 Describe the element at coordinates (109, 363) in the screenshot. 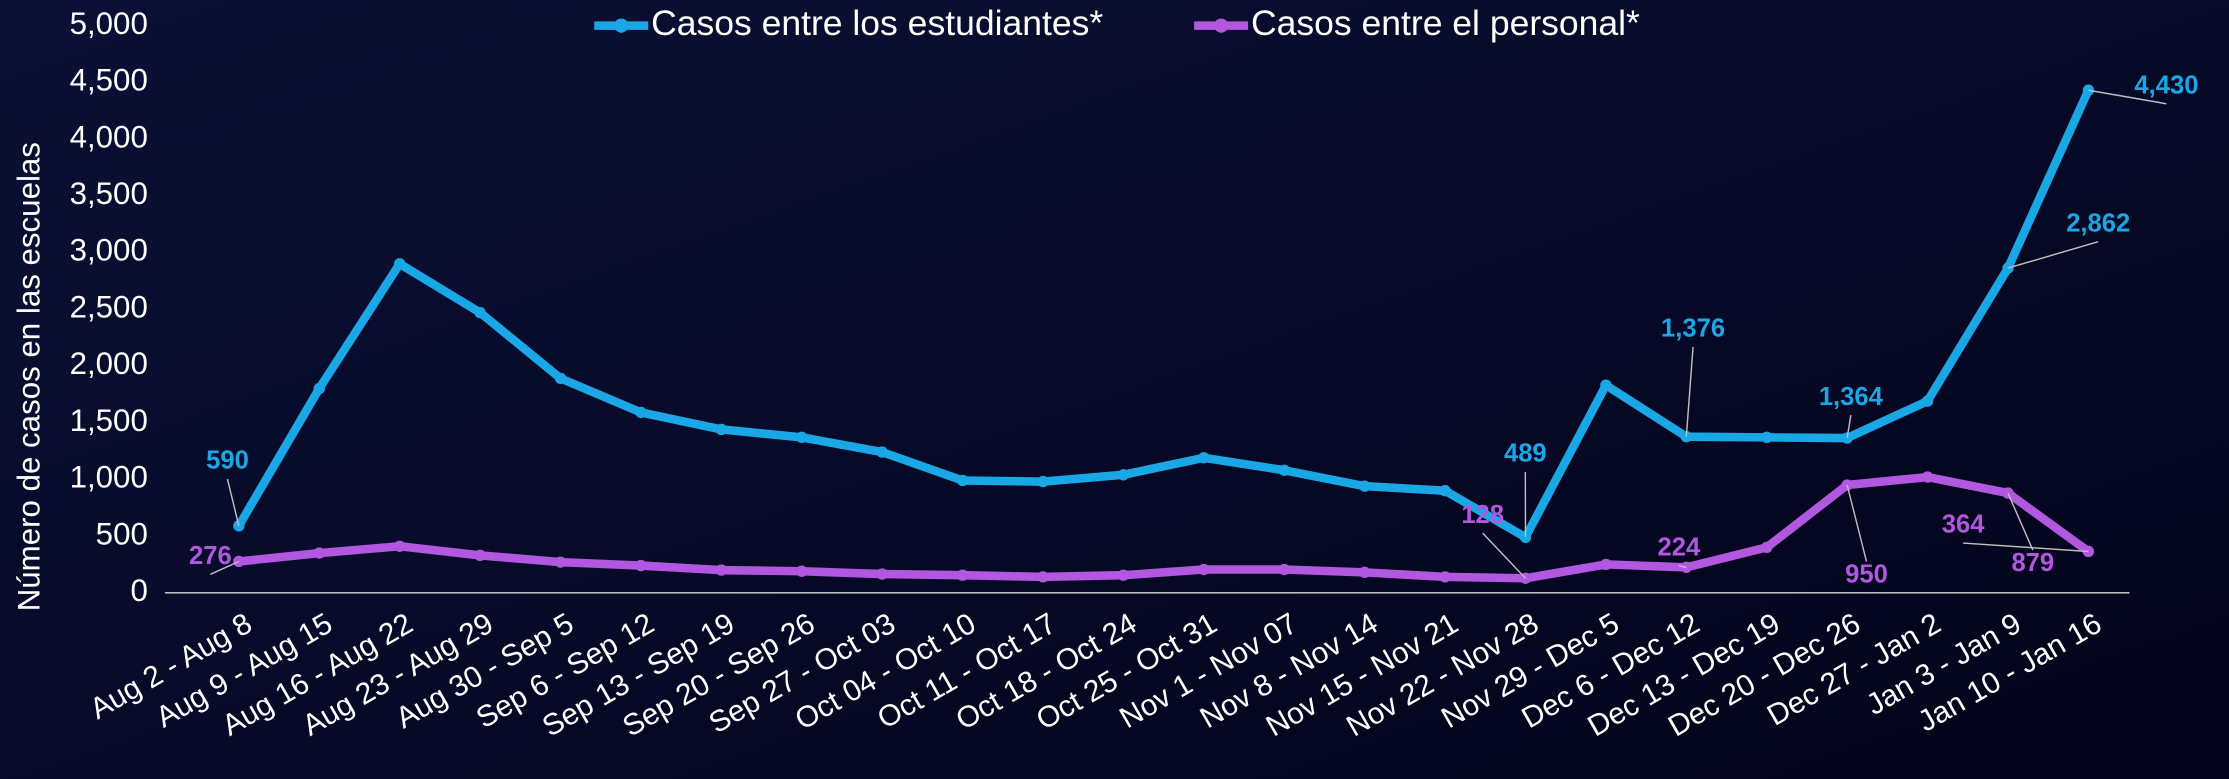

I see `y-tick-label: 2,000` at that location.